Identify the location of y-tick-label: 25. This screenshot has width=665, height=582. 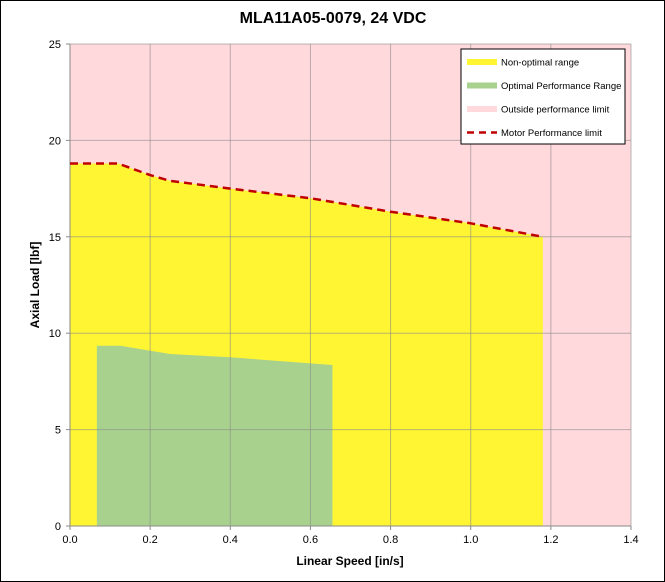
(55, 45).